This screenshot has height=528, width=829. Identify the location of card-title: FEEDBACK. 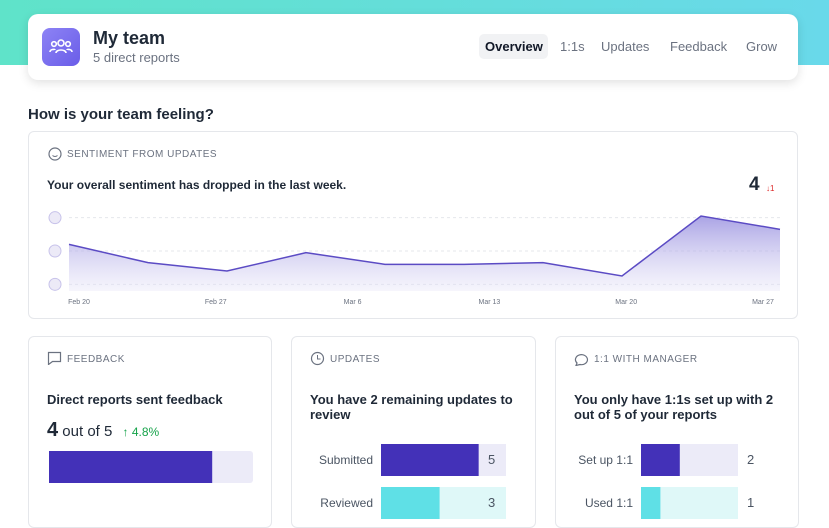
(96, 359).